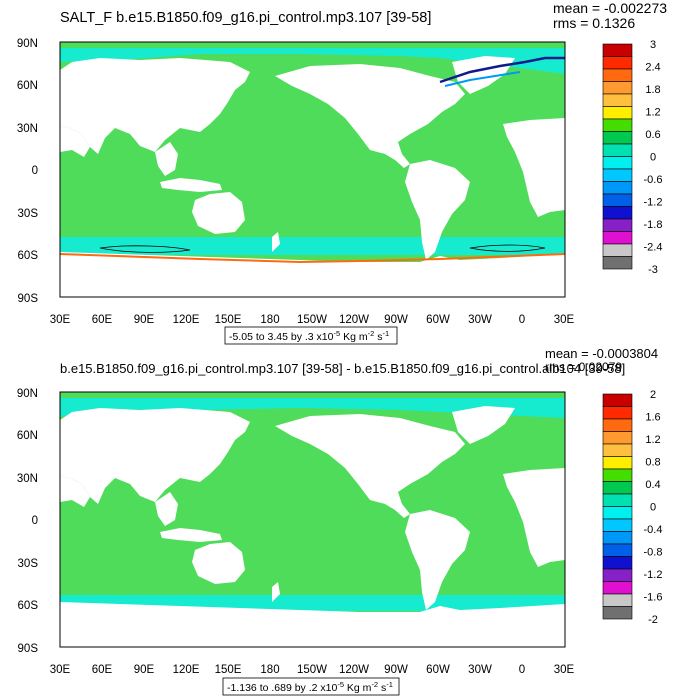 The image size is (700, 700). What do you see at coordinates (522, 670) in the screenshot?
I see `x-tick-label: 0` at bounding box center [522, 670].